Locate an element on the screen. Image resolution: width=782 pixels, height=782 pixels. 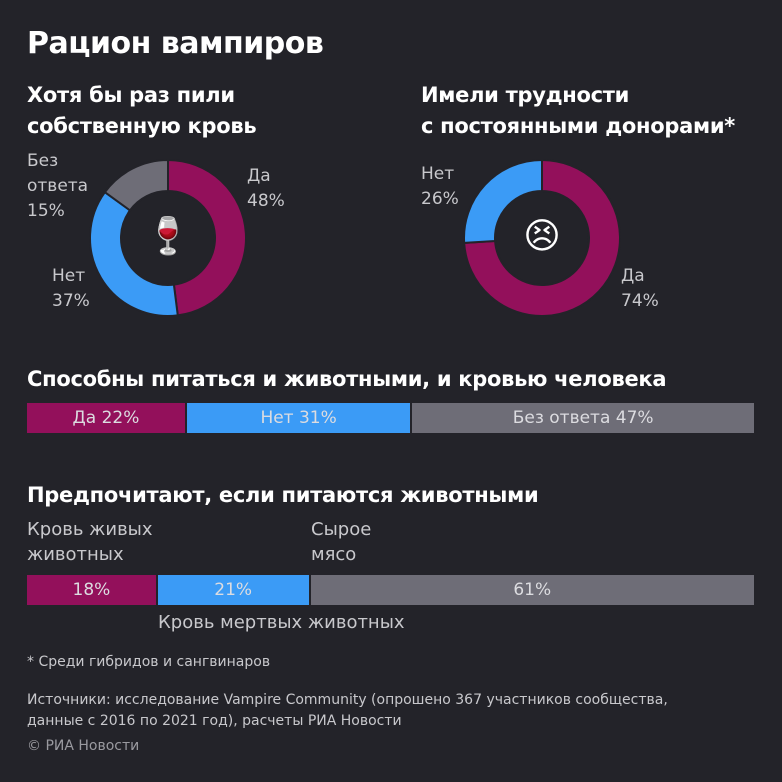
donut1-group is located at coordinates (168, 237).